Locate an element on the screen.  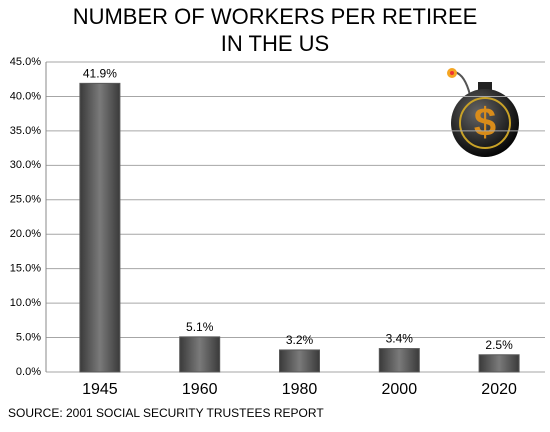
y-tick-label: 10.0% is located at coordinates (25, 303).